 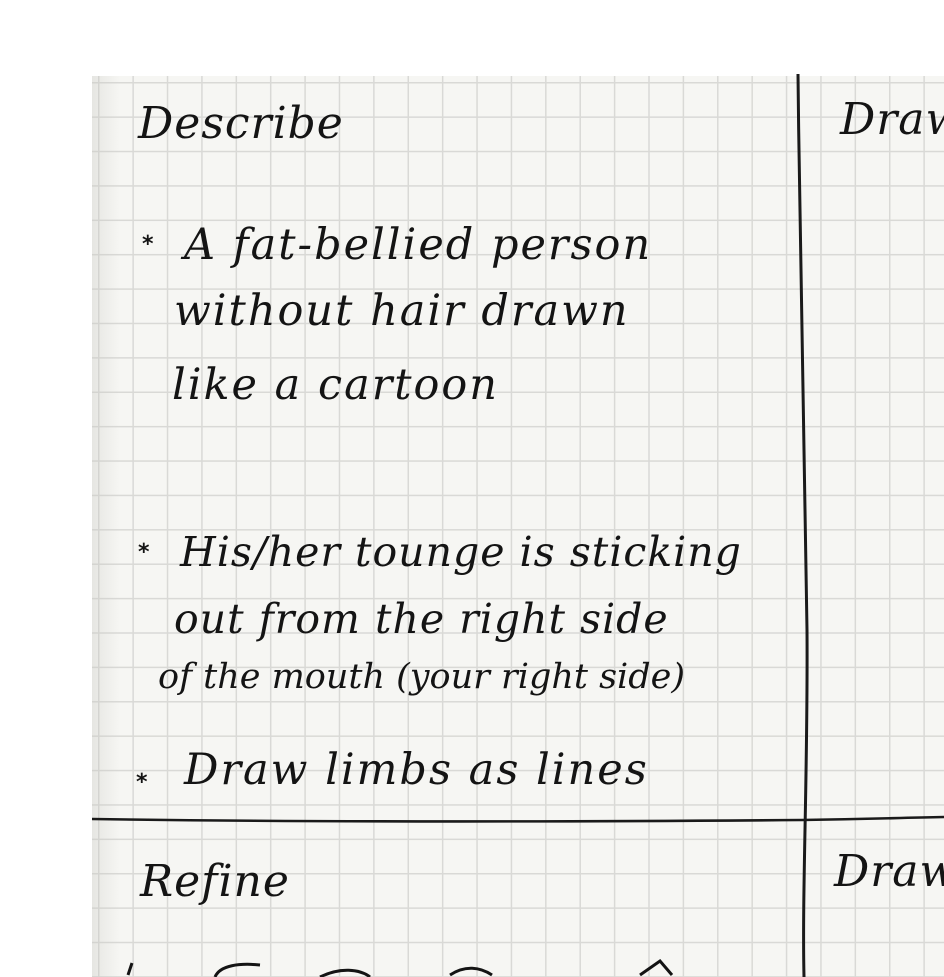 What do you see at coordinates (892, 119) in the screenshot?
I see `draw-heading: Draw` at bounding box center [892, 119].